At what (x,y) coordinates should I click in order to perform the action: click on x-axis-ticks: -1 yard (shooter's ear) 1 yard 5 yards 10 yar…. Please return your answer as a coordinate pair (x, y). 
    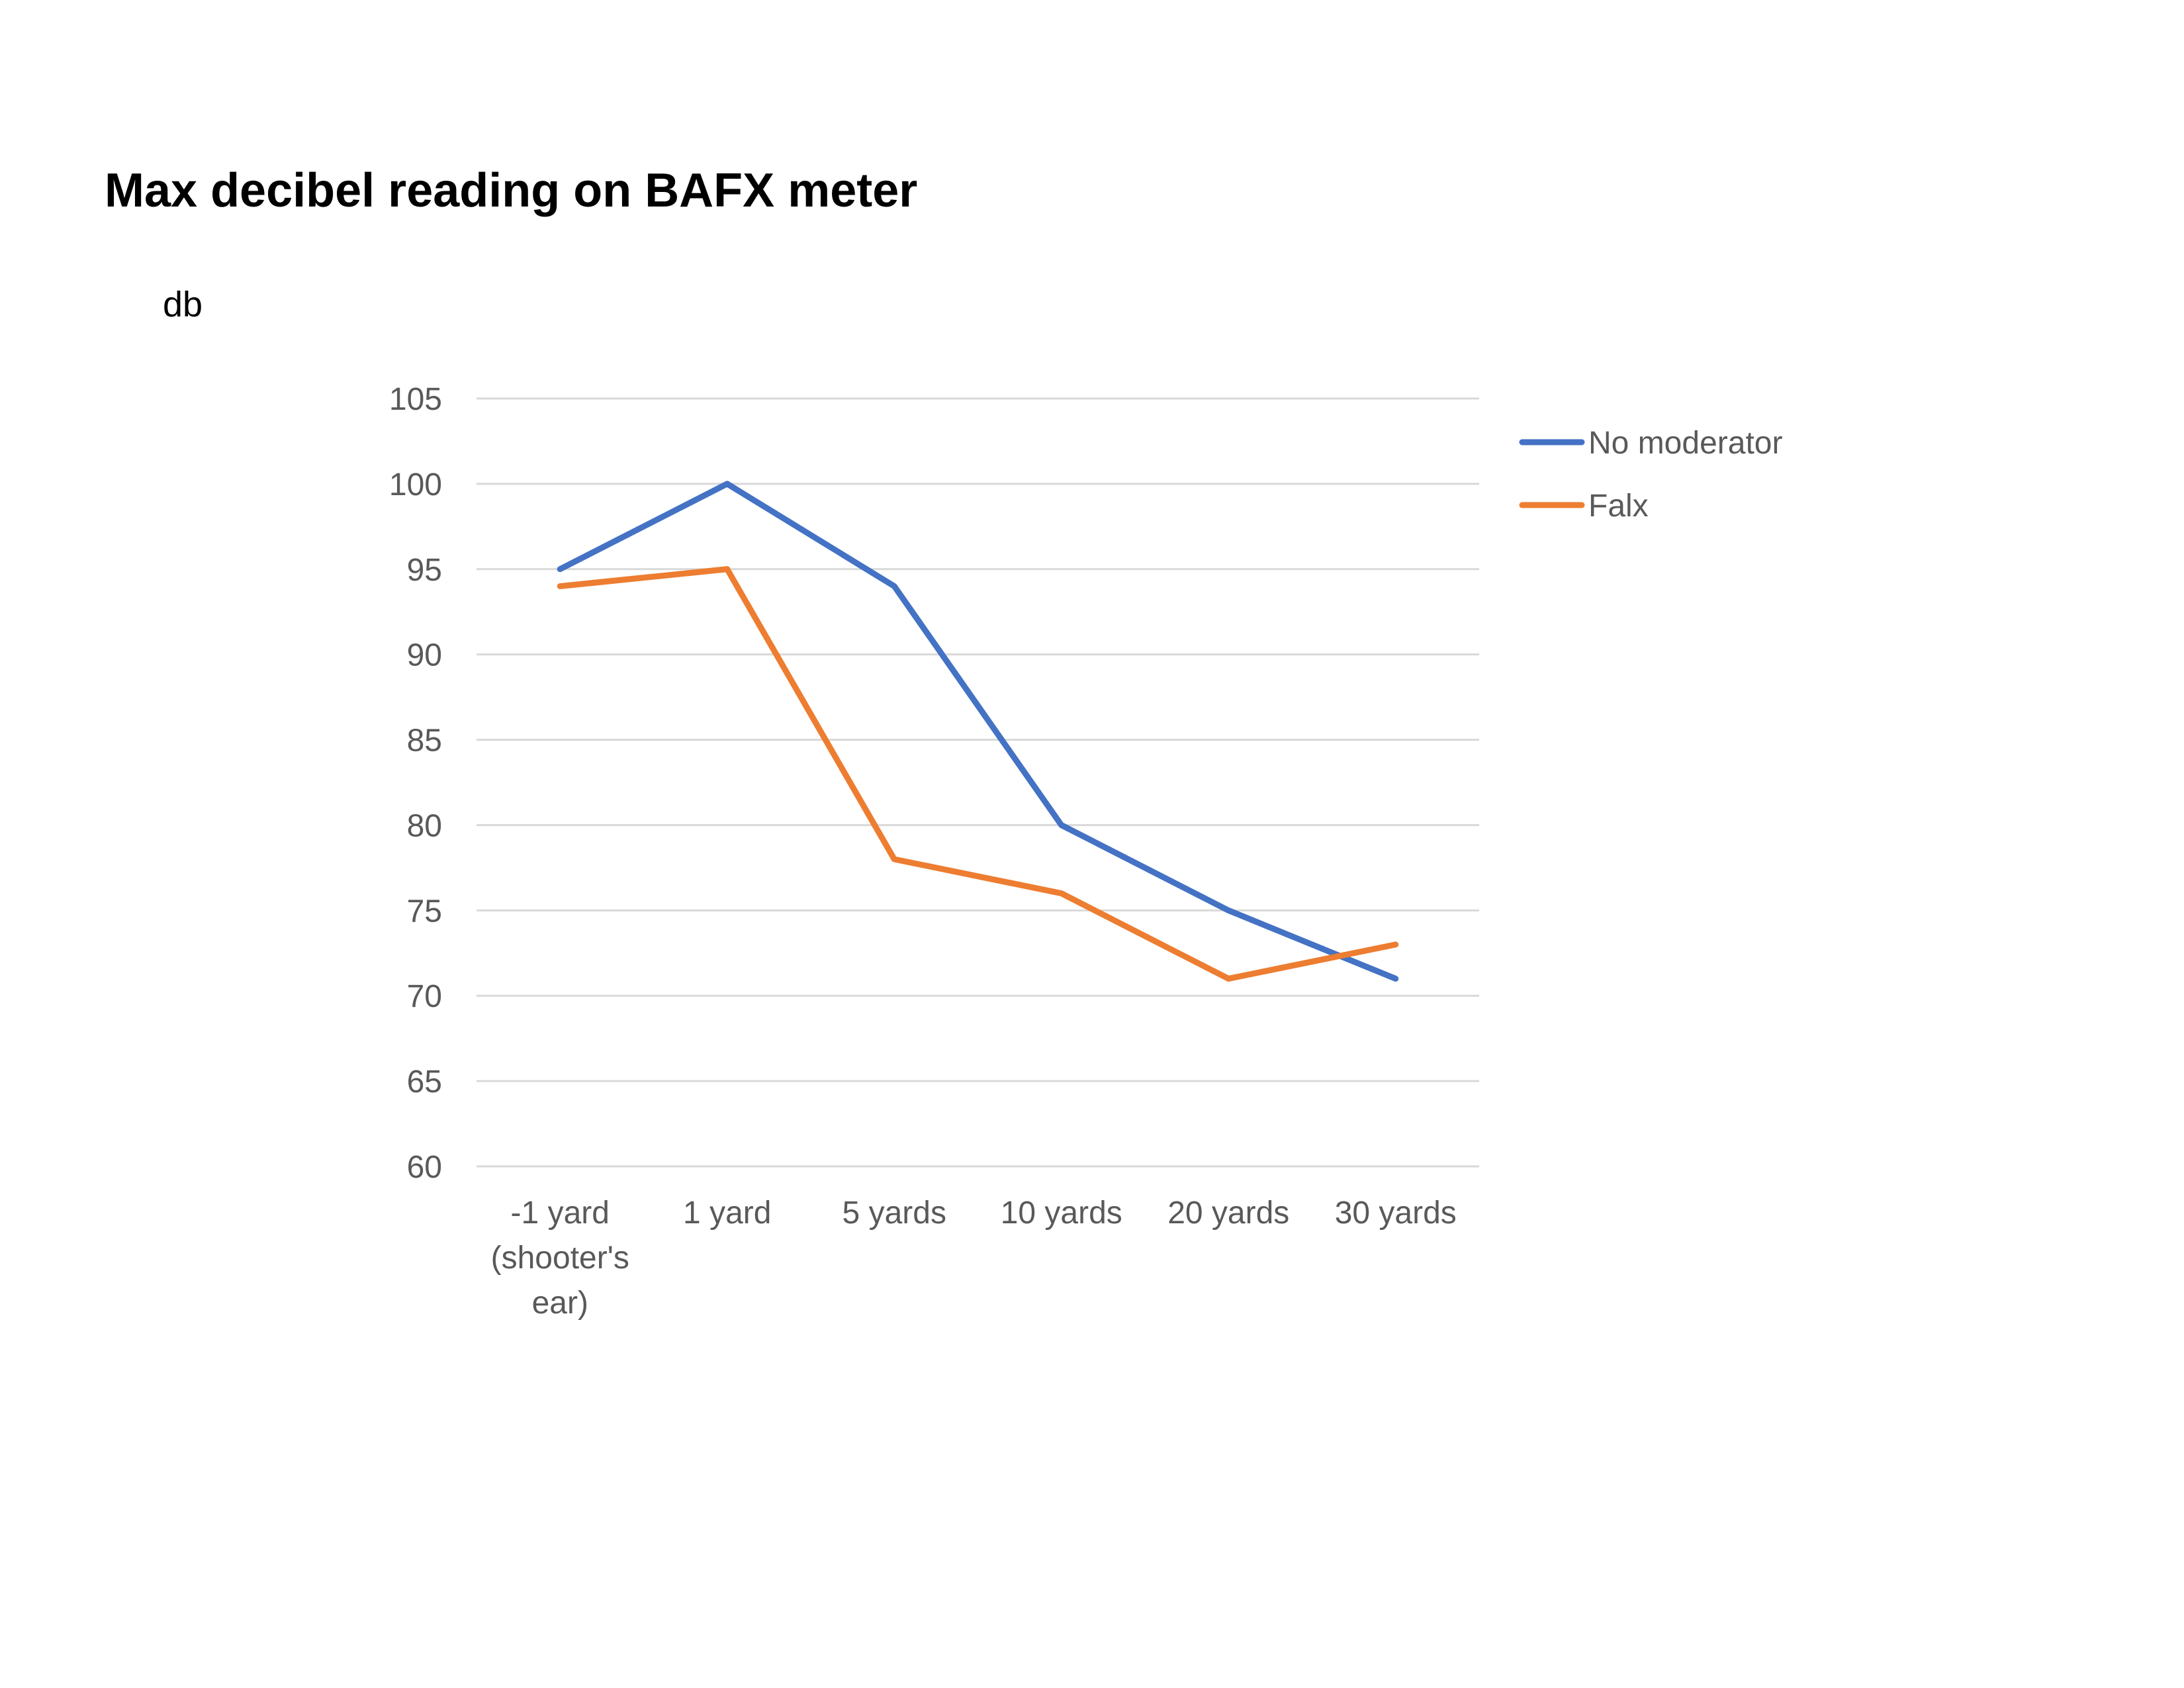
    Looking at the image, I should click on (974, 1258).